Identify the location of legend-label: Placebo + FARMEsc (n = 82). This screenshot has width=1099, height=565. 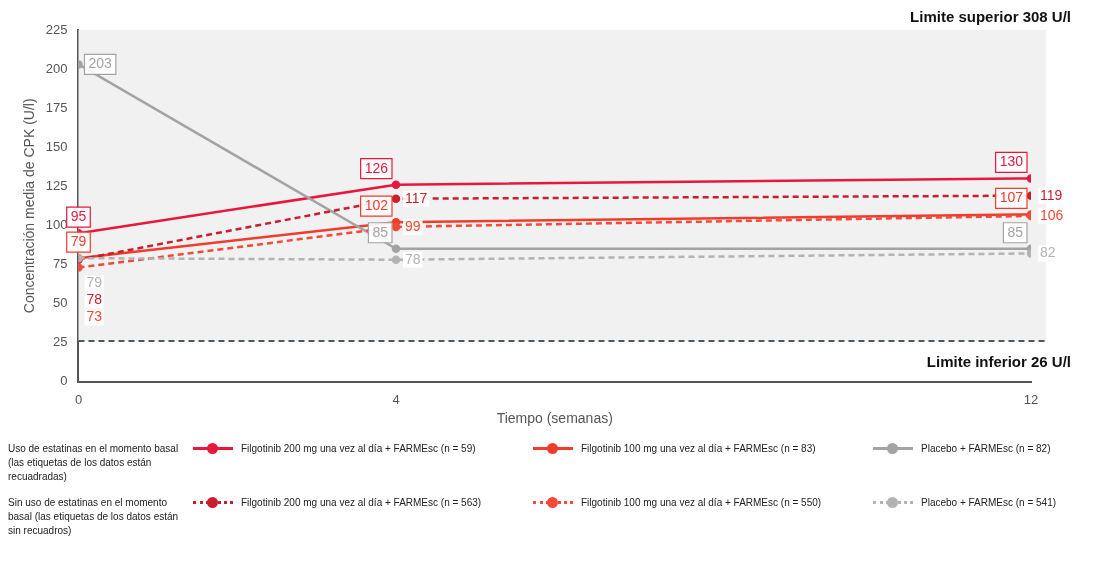
(986, 448).